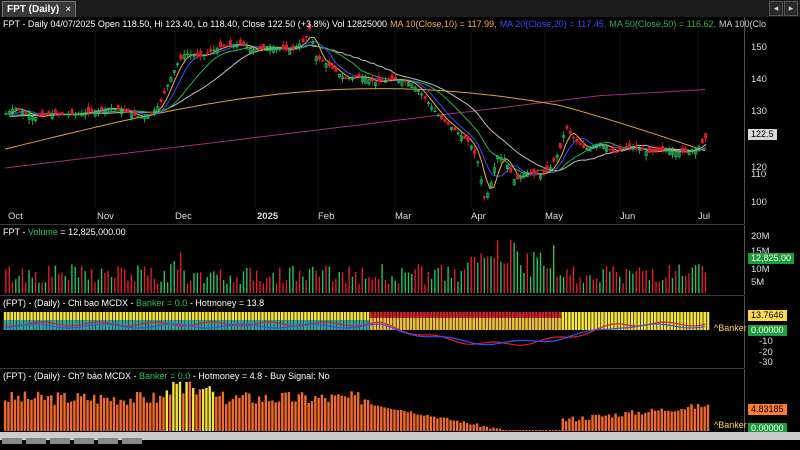 This screenshot has height=450, width=800. I want to click on chevron-left-icon: ◂, so click(776, 8).